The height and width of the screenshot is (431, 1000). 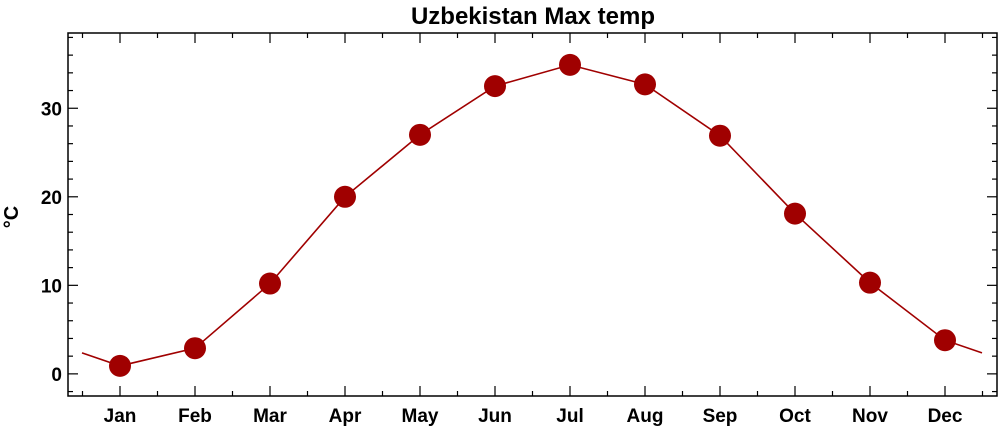 What do you see at coordinates (945, 340) in the screenshot?
I see `data-point-dec` at bounding box center [945, 340].